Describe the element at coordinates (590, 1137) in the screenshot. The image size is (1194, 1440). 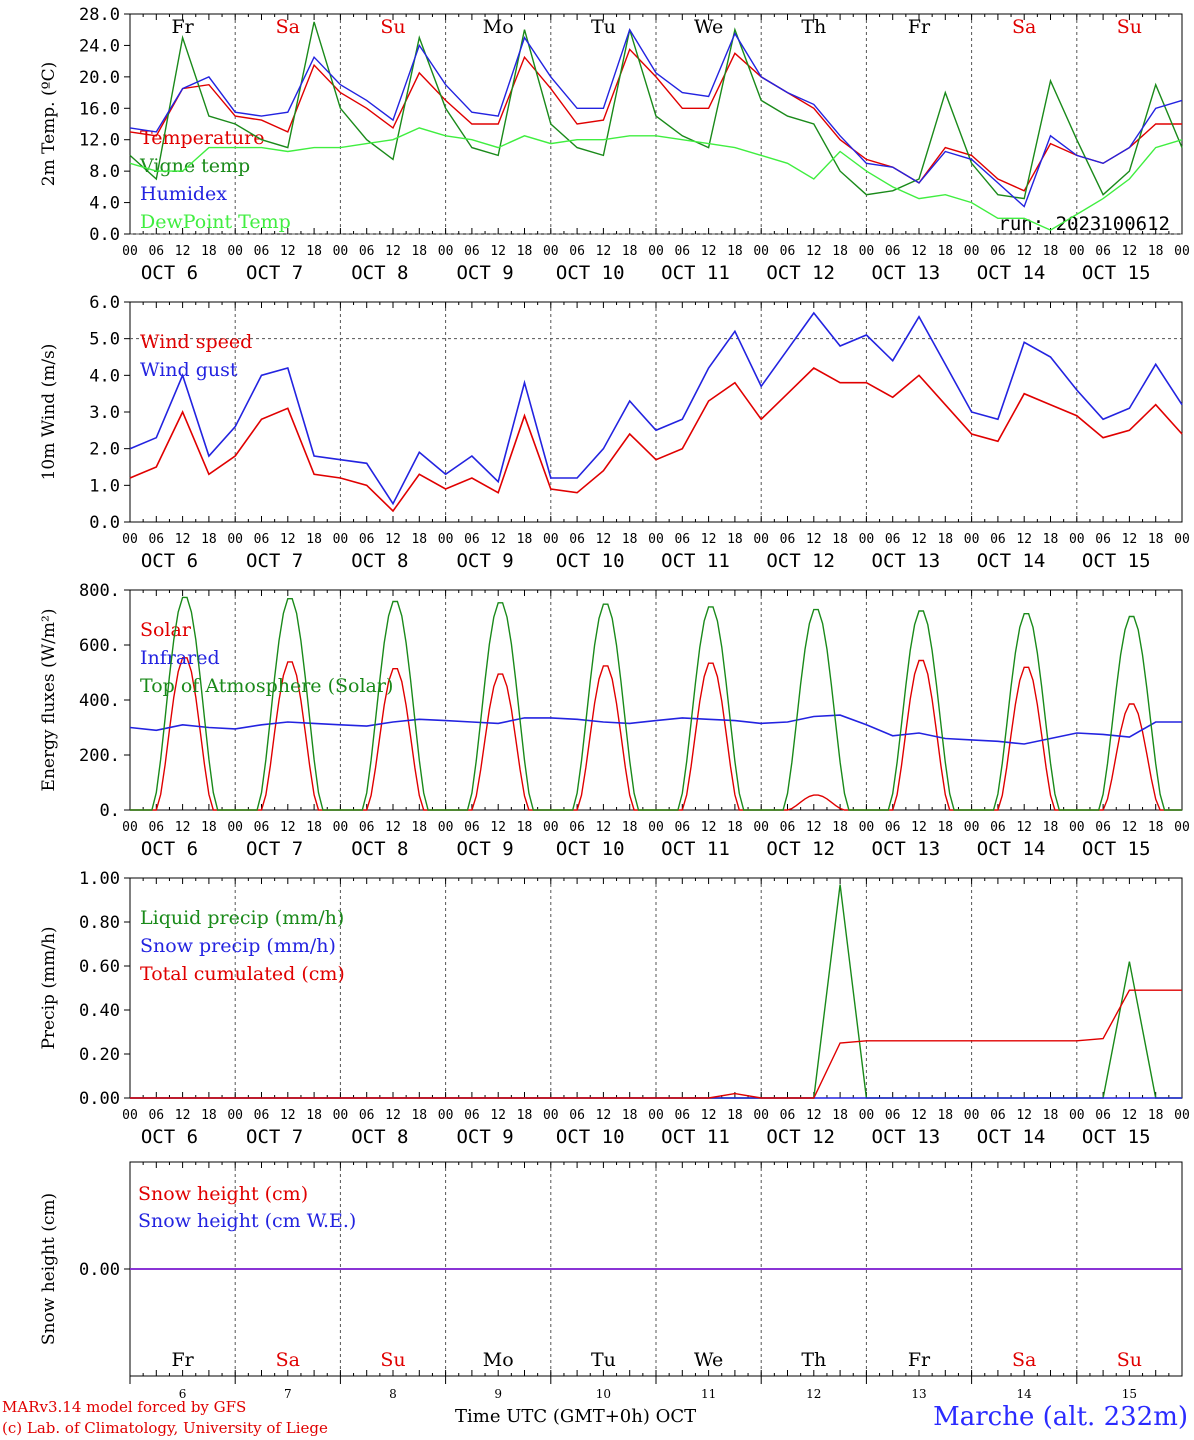
I see `x-date-label: OCT 10` at that location.